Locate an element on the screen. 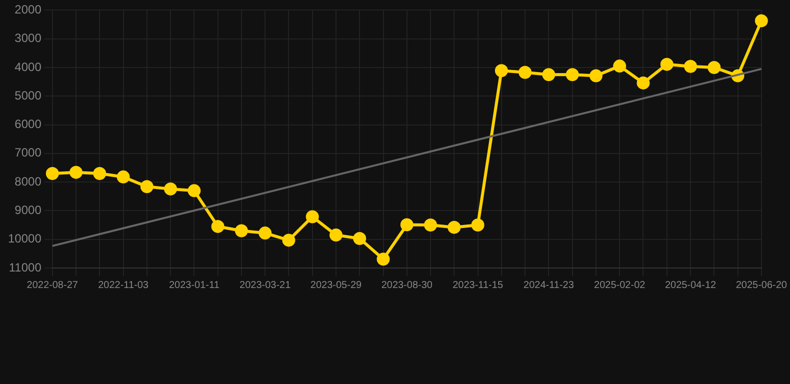 Image resolution: width=790 pixels, height=384 pixels. x-tick-label: 2025-02-02 is located at coordinates (620, 285).